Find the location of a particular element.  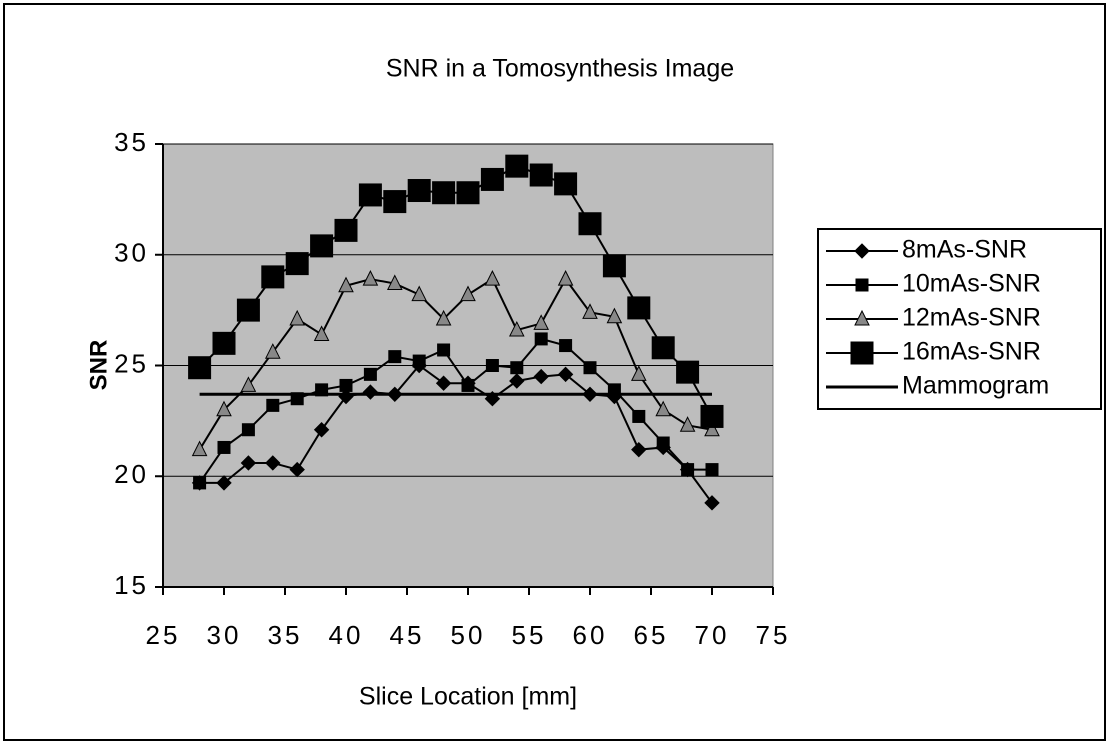

x-tick-label: 35 is located at coordinates (285, 635).